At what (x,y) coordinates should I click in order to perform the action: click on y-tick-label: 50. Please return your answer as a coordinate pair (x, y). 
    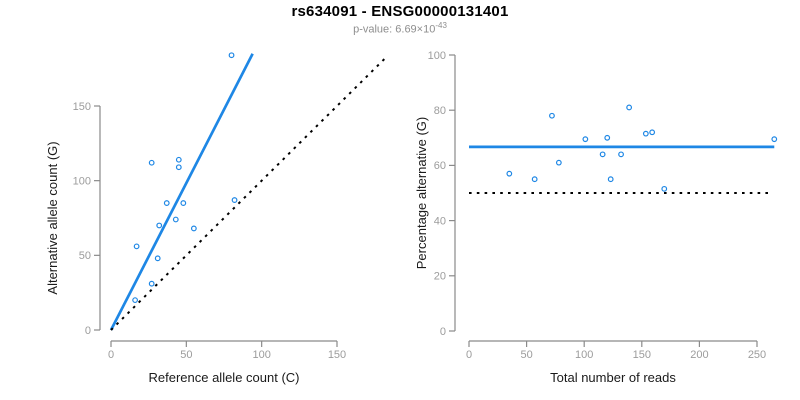
    Looking at the image, I should click on (85, 256).